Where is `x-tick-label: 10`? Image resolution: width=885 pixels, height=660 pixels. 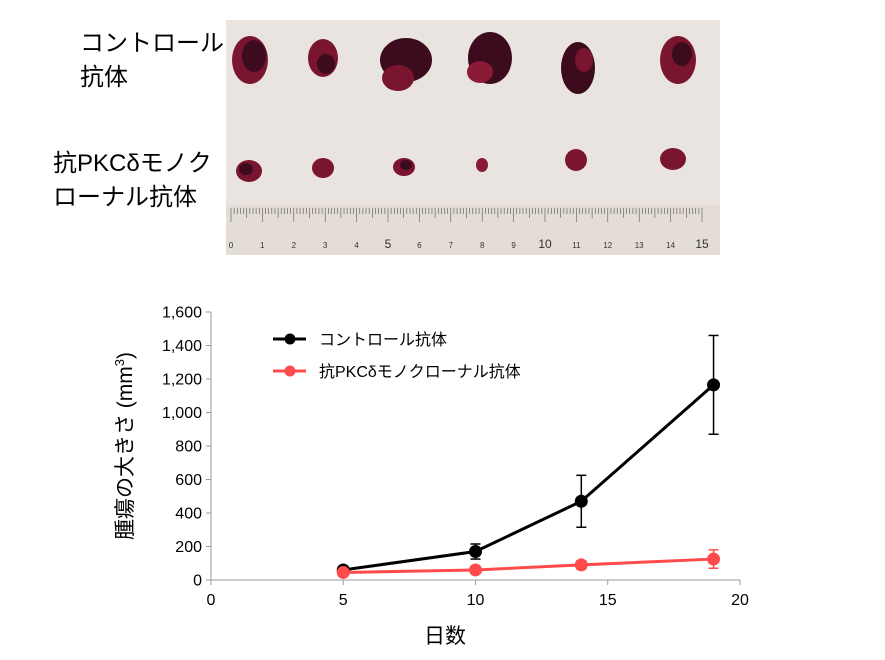 x-tick-label: 10 is located at coordinates (476, 600).